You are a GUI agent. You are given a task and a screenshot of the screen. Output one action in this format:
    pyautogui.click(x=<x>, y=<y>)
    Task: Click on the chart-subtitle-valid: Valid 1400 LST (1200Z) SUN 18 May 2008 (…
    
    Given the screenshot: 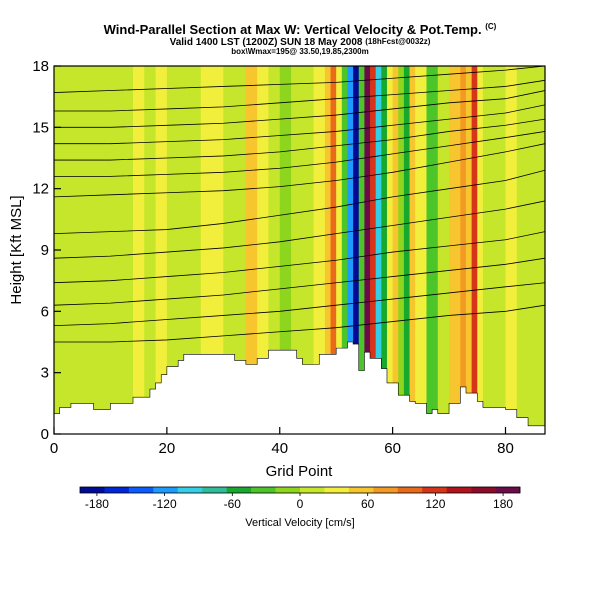 What is the action you would take?
    pyautogui.click(x=300, y=42)
    